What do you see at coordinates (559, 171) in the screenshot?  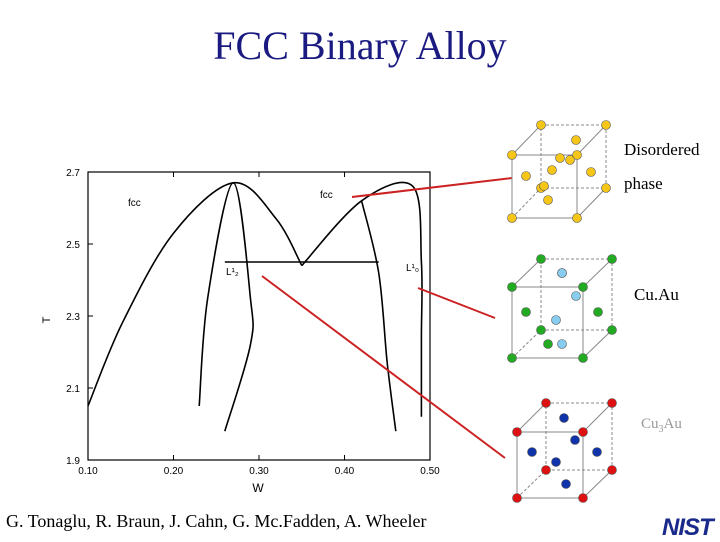 I see `atoms-disordered` at bounding box center [559, 171].